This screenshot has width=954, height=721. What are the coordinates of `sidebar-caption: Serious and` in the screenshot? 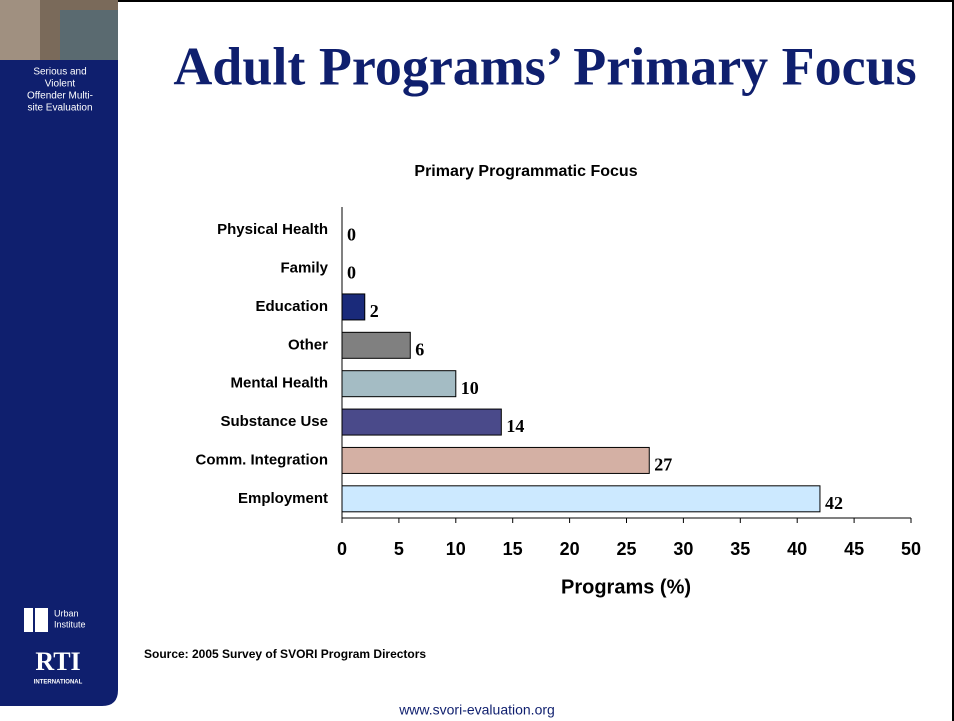 It's located at (59, 72).